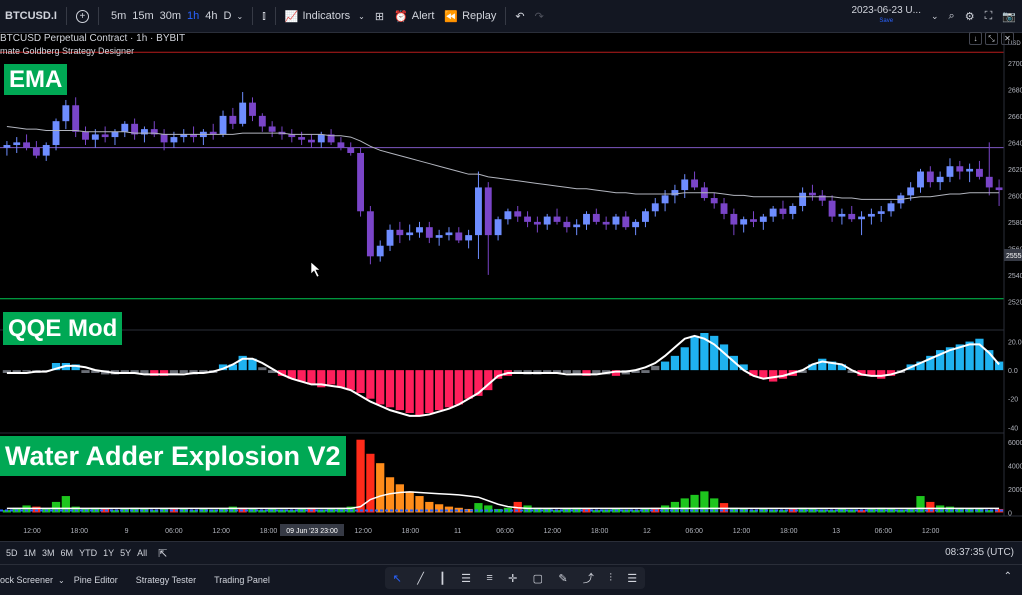  Describe the element at coordinates (1007, 38) in the screenshot. I see `close-icon: ✕` at that location.